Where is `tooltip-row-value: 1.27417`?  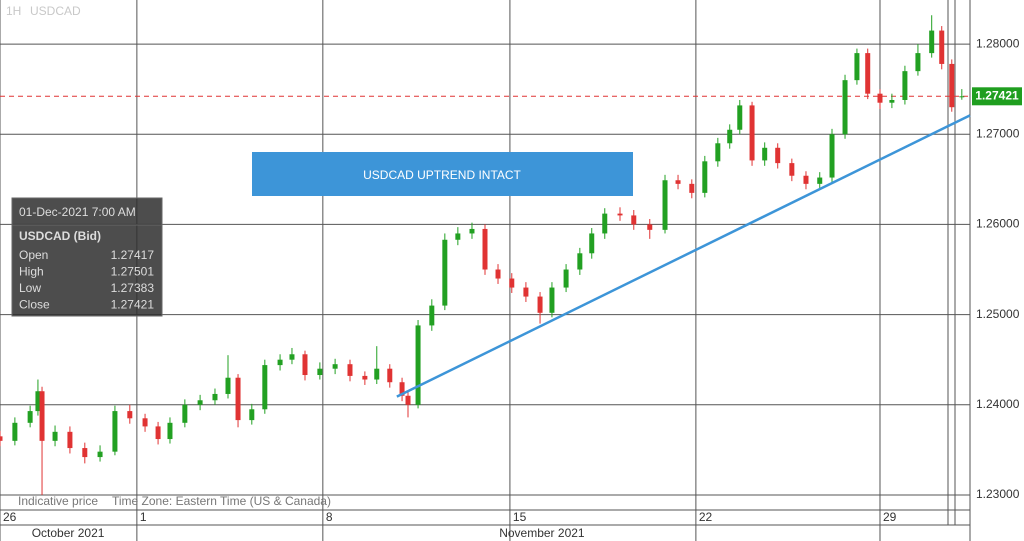
tooltip-row-value: 1.27417 is located at coordinates (133, 255).